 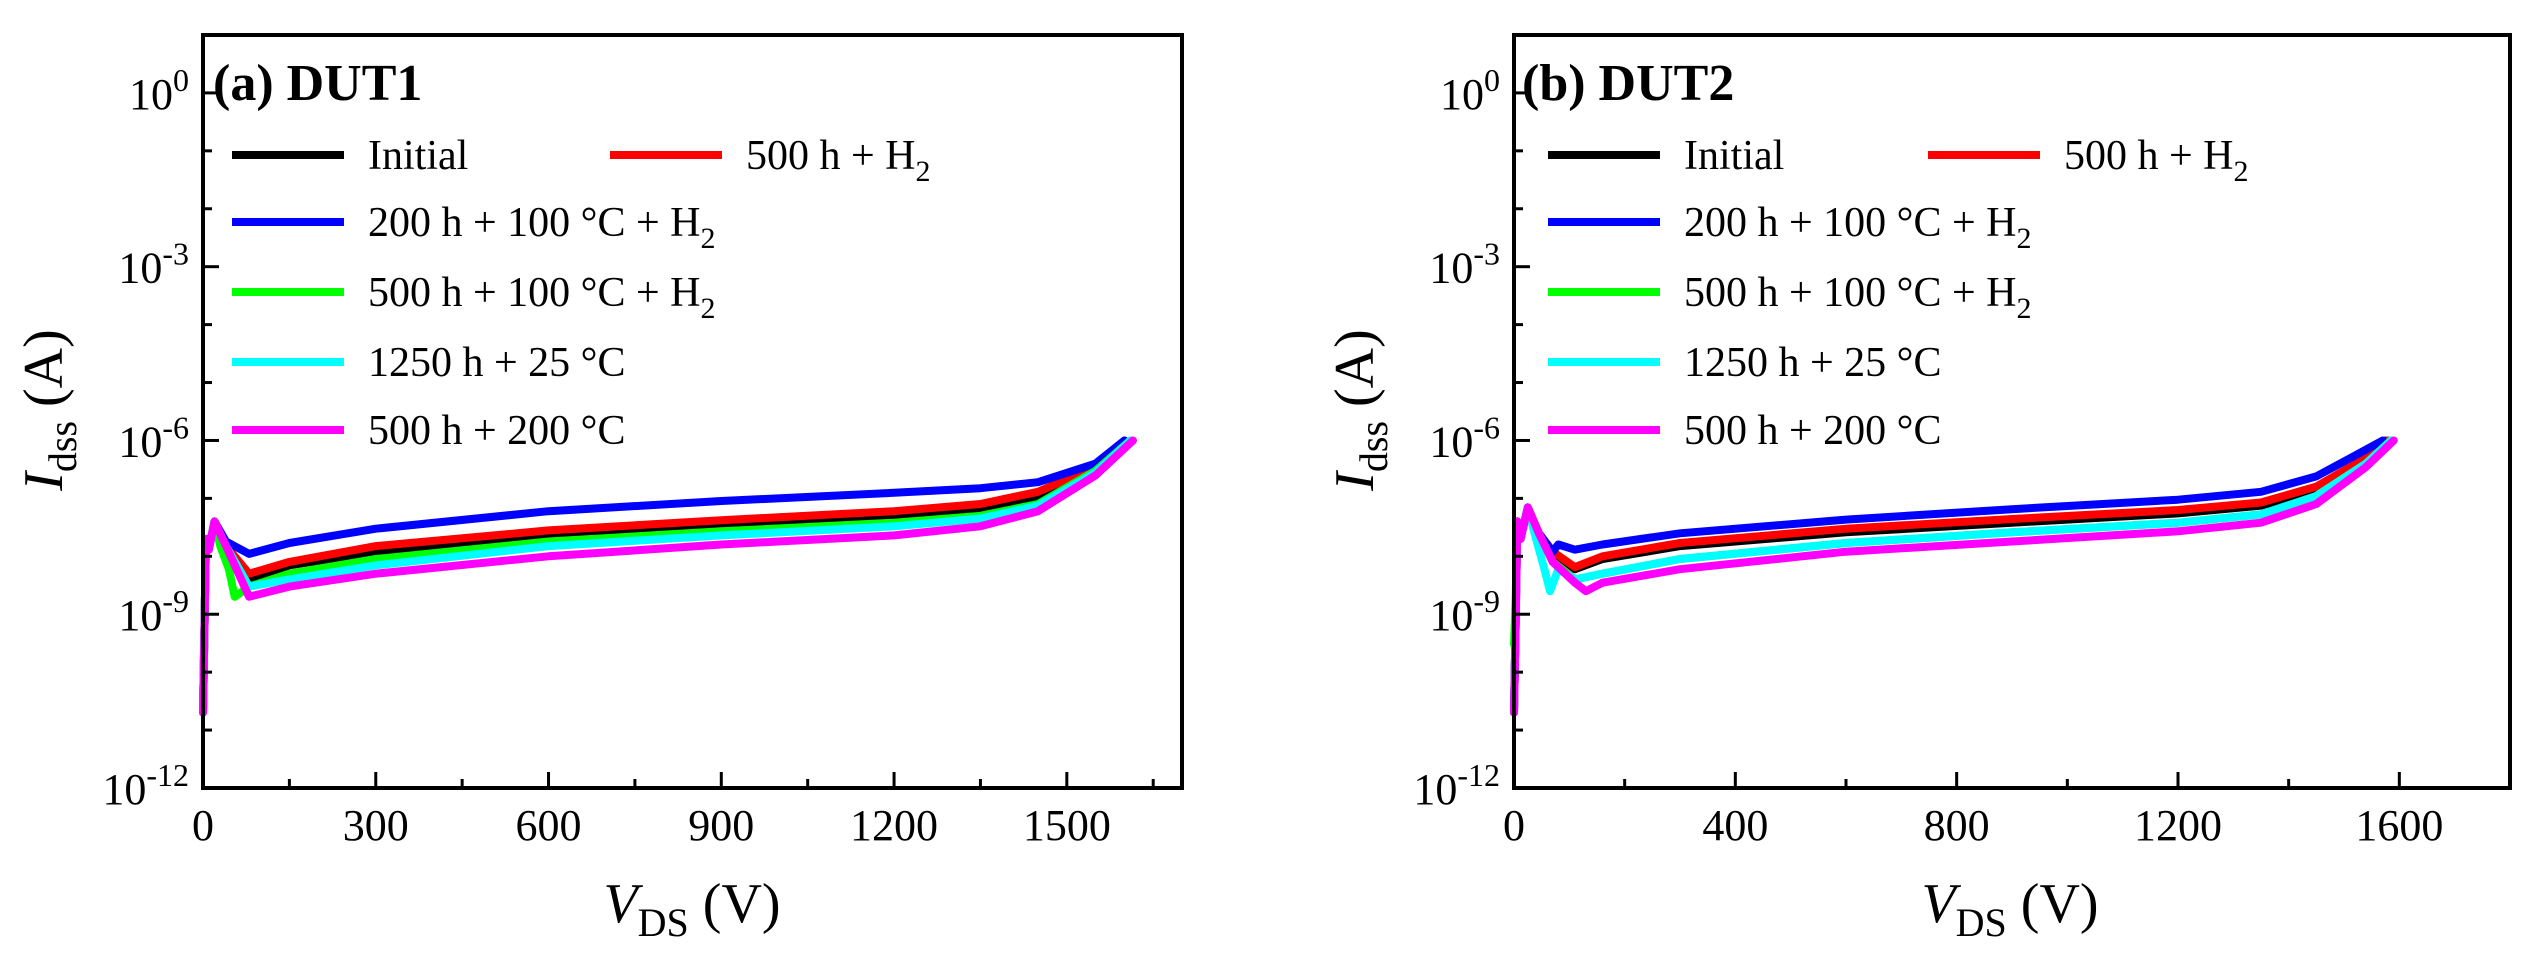 I want to click on y-tick-label: 10⁻³, so click(x=153, y=264).